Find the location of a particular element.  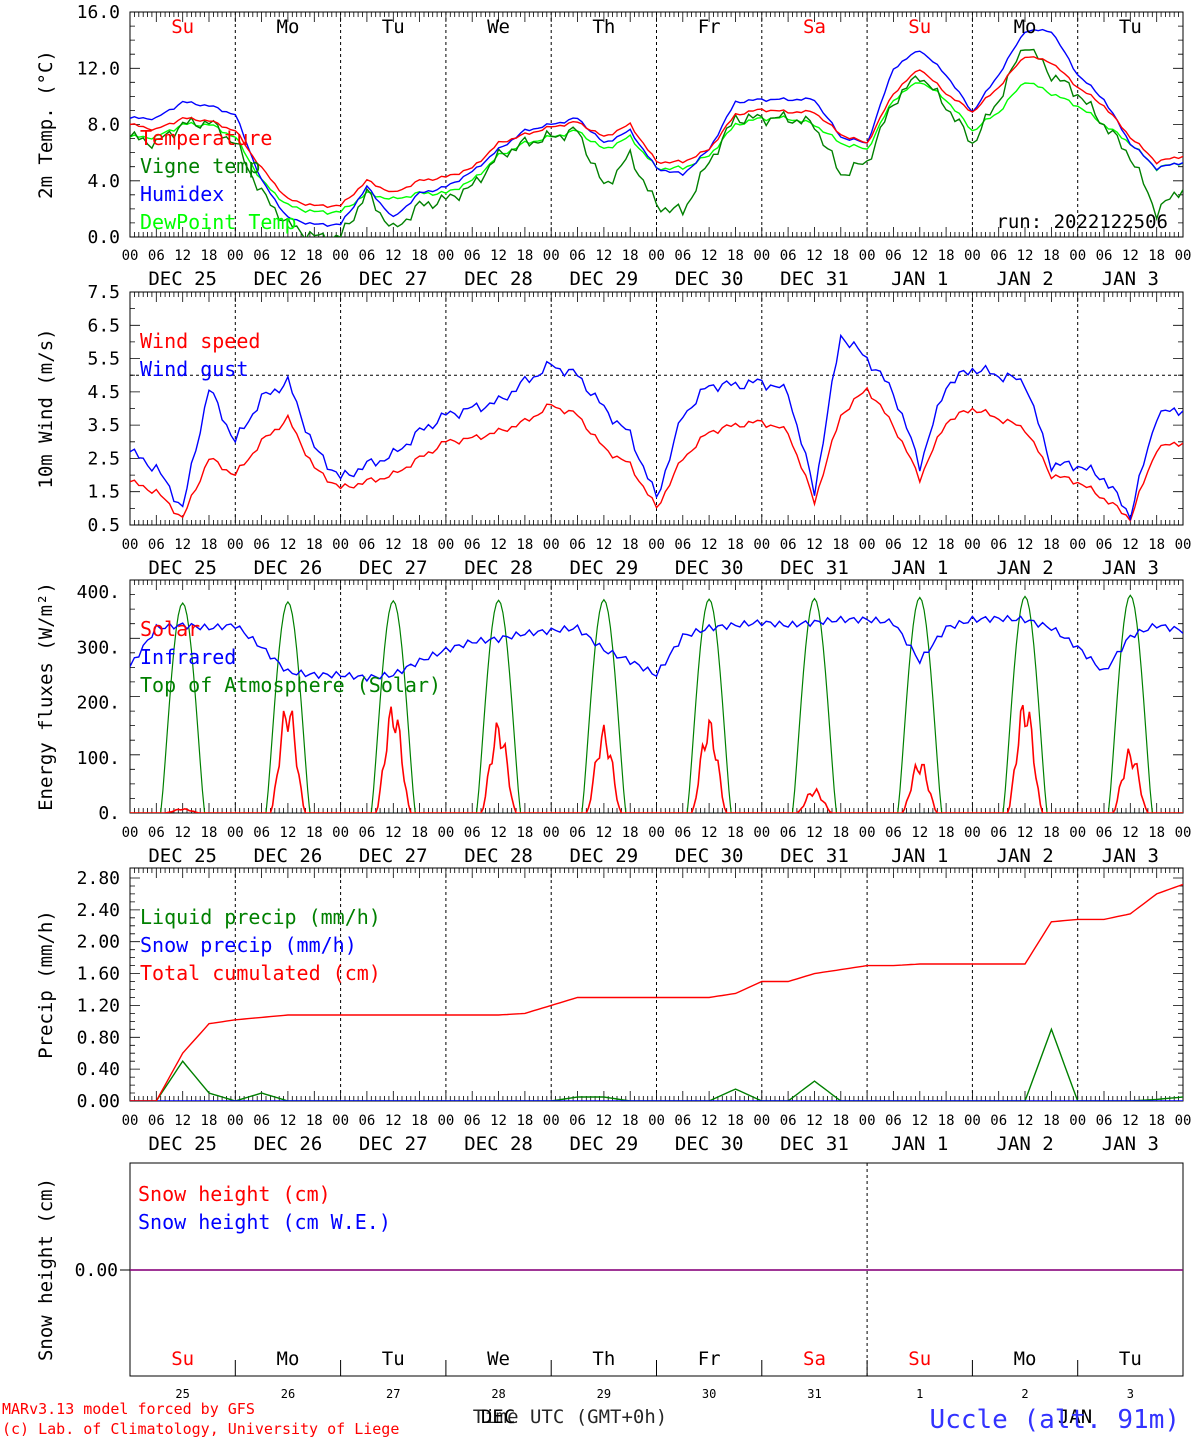

wind-x-date-label: JAN 3 is located at coordinates (1130, 568).